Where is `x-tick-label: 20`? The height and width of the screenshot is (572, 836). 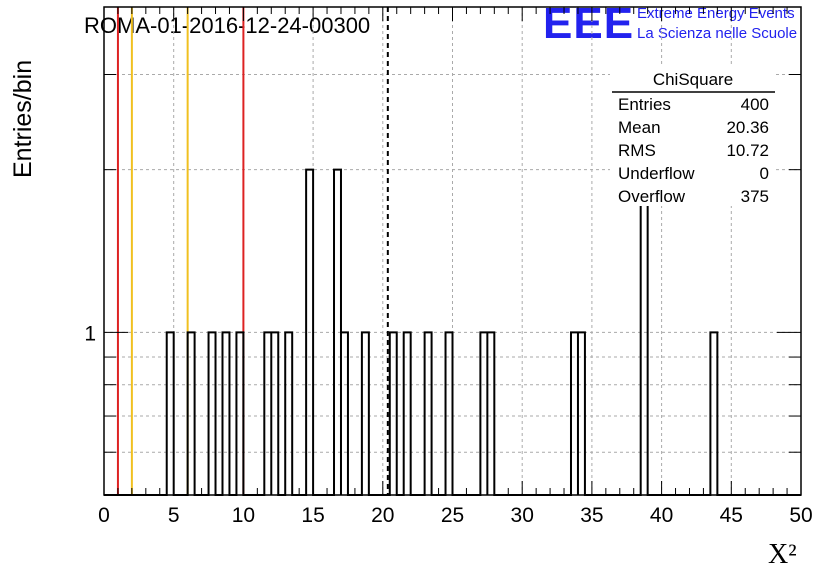
x-tick-label: 20 is located at coordinates (382, 515).